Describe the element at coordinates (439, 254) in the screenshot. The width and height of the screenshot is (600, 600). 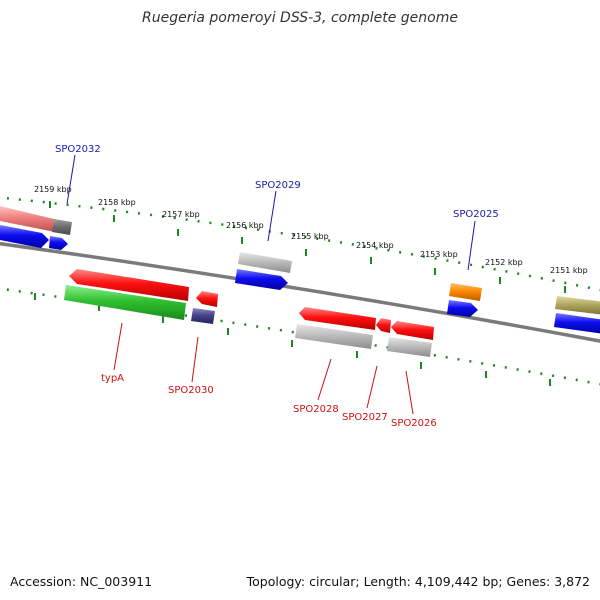
I see `scale-label: 2153 kbp` at that location.